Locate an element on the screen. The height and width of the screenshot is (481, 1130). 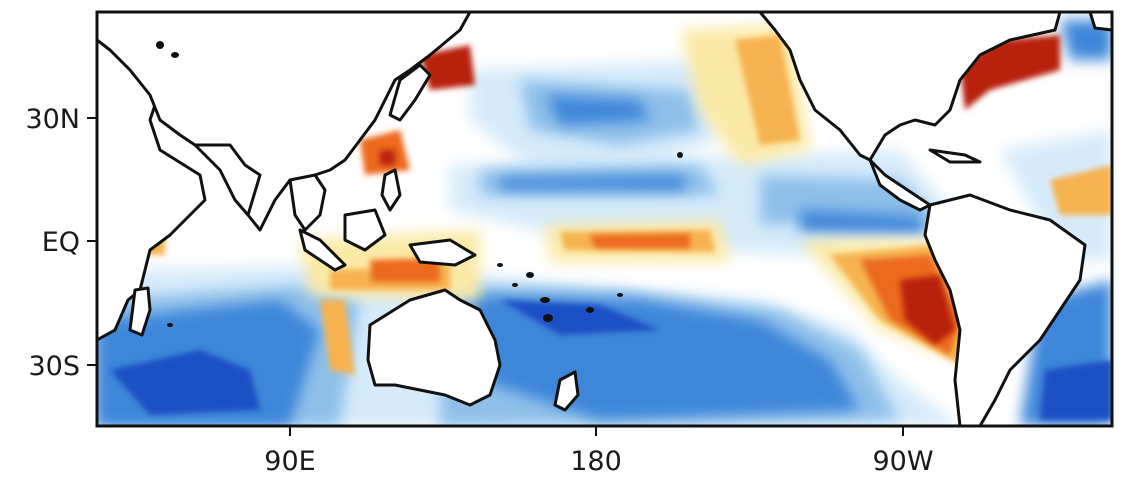
land-philippines is located at coordinates (391, 190).